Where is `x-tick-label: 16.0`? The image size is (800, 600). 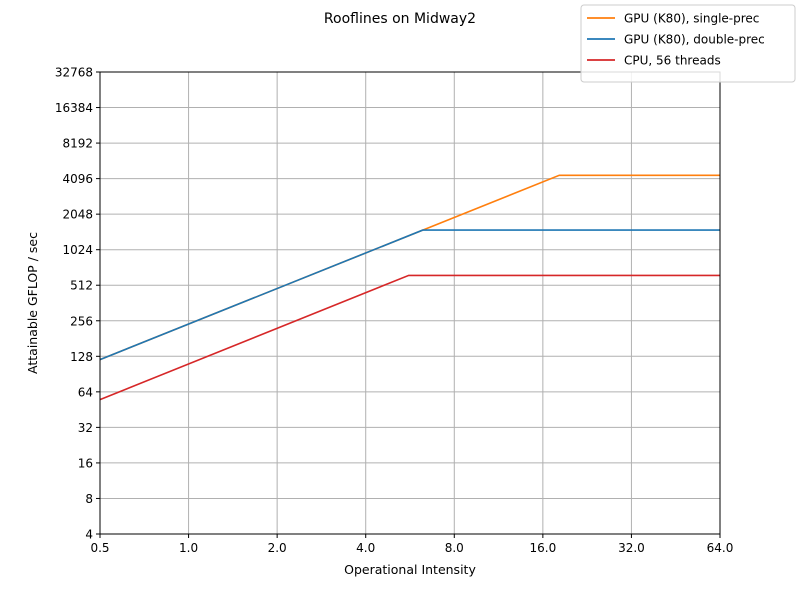 x-tick-label: 16.0 is located at coordinates (542, 548).